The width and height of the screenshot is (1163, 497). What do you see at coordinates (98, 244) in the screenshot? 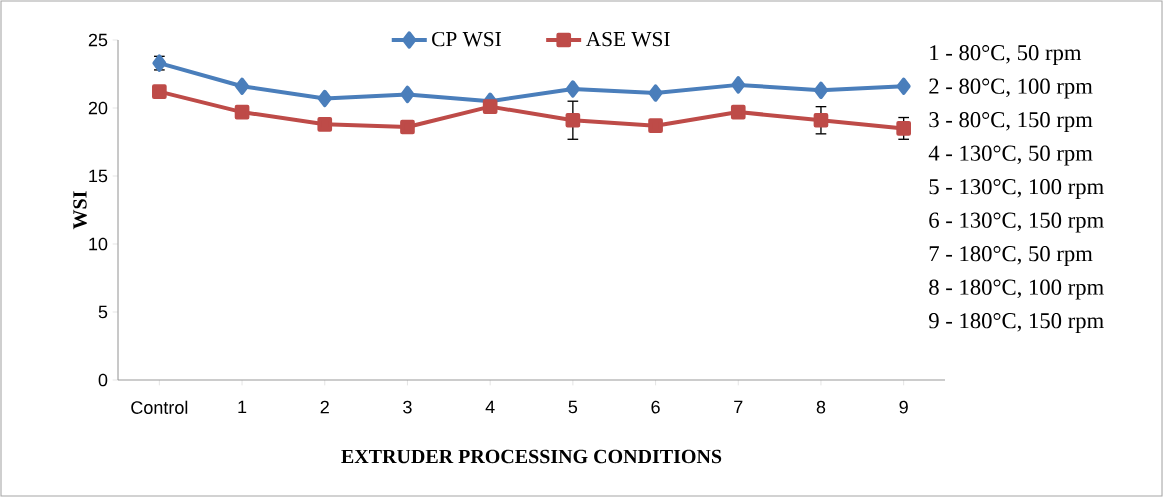
I see `y-tick-label: 10` at bounding box center [98, 244].